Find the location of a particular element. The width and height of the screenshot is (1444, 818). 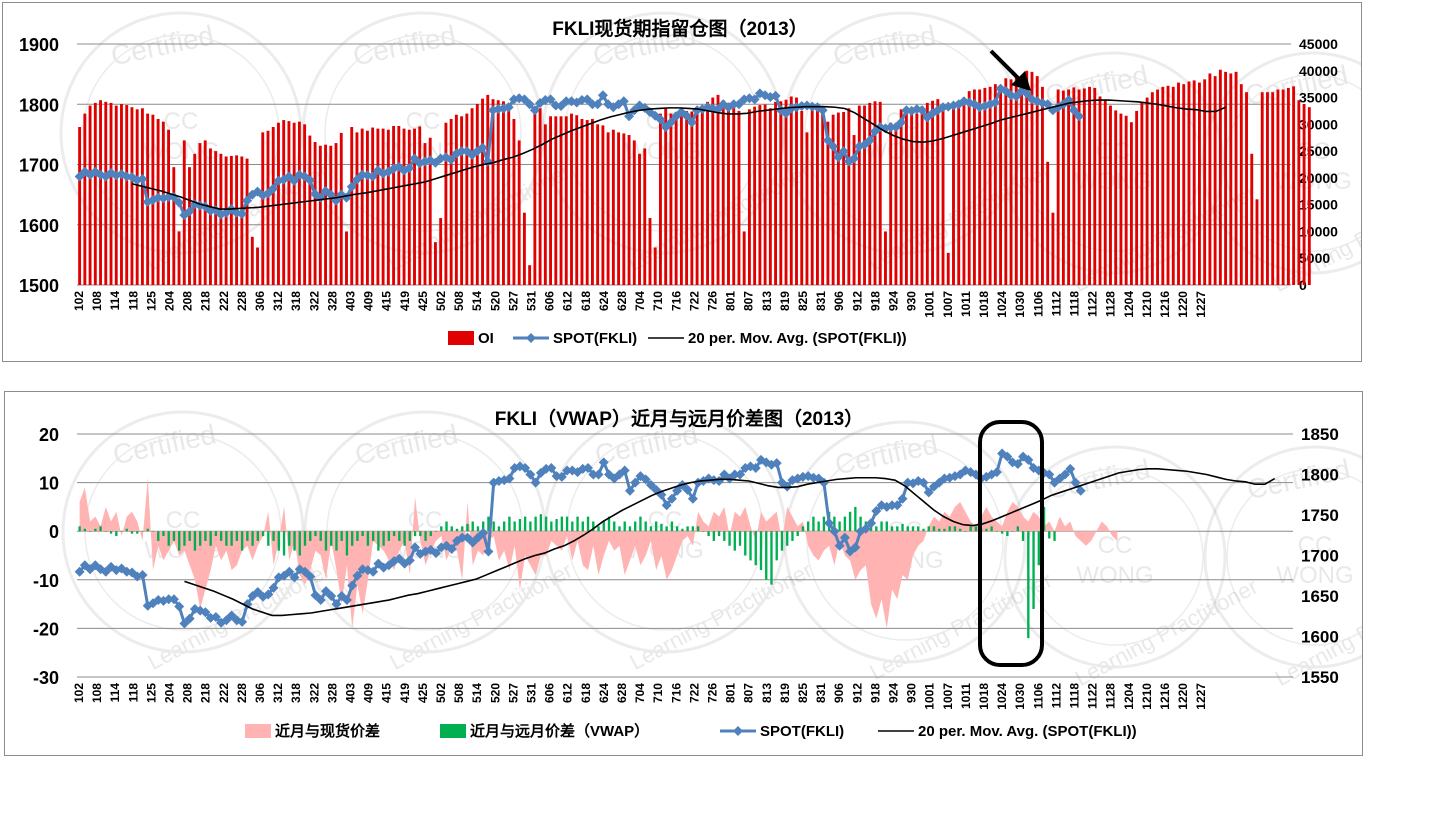

x-tick-label: 419 is located at coordinates (405, 693).